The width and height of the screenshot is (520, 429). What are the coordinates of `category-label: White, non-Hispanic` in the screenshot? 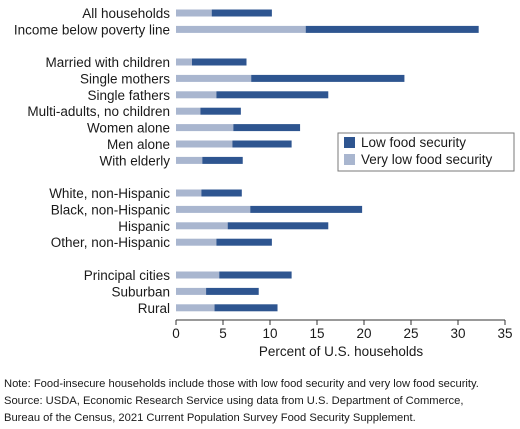 It's located at (109, 193).